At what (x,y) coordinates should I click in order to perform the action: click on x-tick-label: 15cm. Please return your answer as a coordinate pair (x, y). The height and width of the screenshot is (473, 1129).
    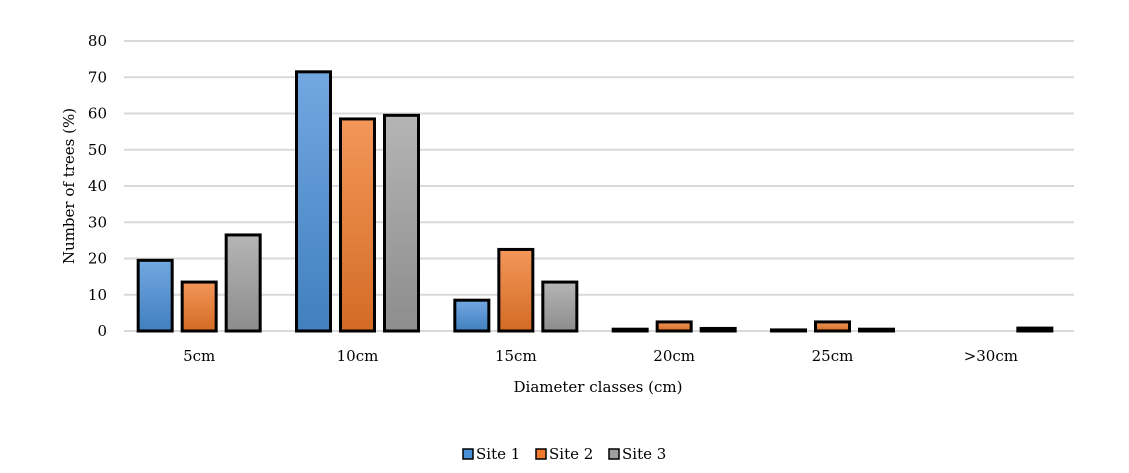
    Looking at the image, I should click on (516, 356).